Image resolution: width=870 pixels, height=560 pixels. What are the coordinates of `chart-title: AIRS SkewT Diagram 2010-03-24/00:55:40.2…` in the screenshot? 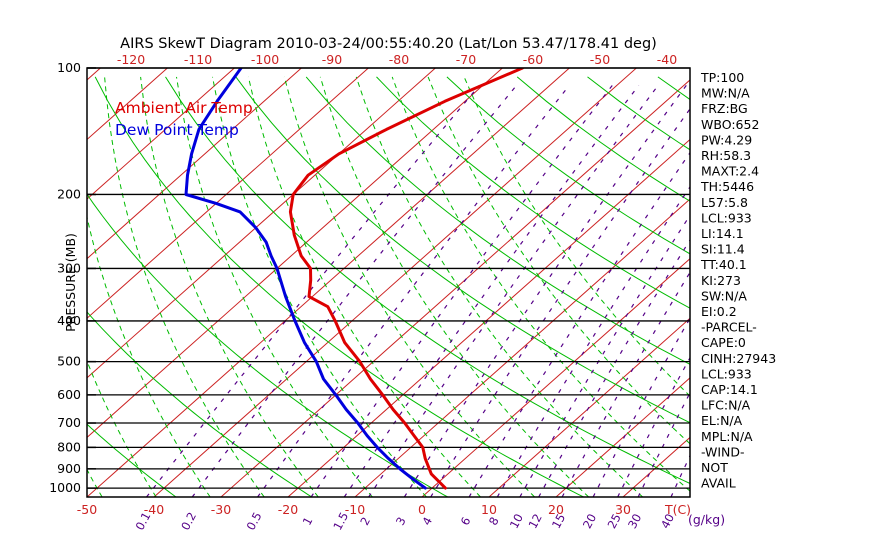 It's located at (388, 44).